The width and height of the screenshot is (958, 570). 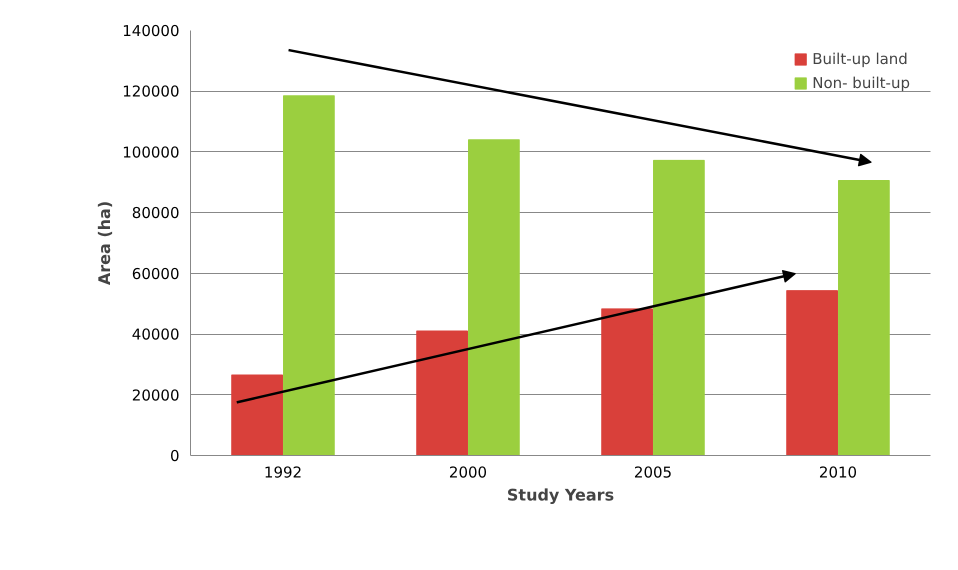 I want to click on x-axis-title: Study Years, so click(x=560, y=495).